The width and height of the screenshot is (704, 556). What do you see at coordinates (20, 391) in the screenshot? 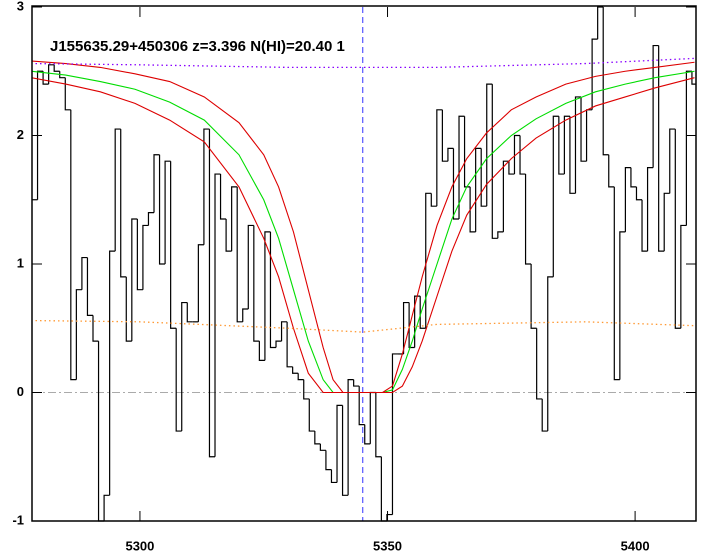
I see `y-tick-label: 0` at bounding box center [20, 391].